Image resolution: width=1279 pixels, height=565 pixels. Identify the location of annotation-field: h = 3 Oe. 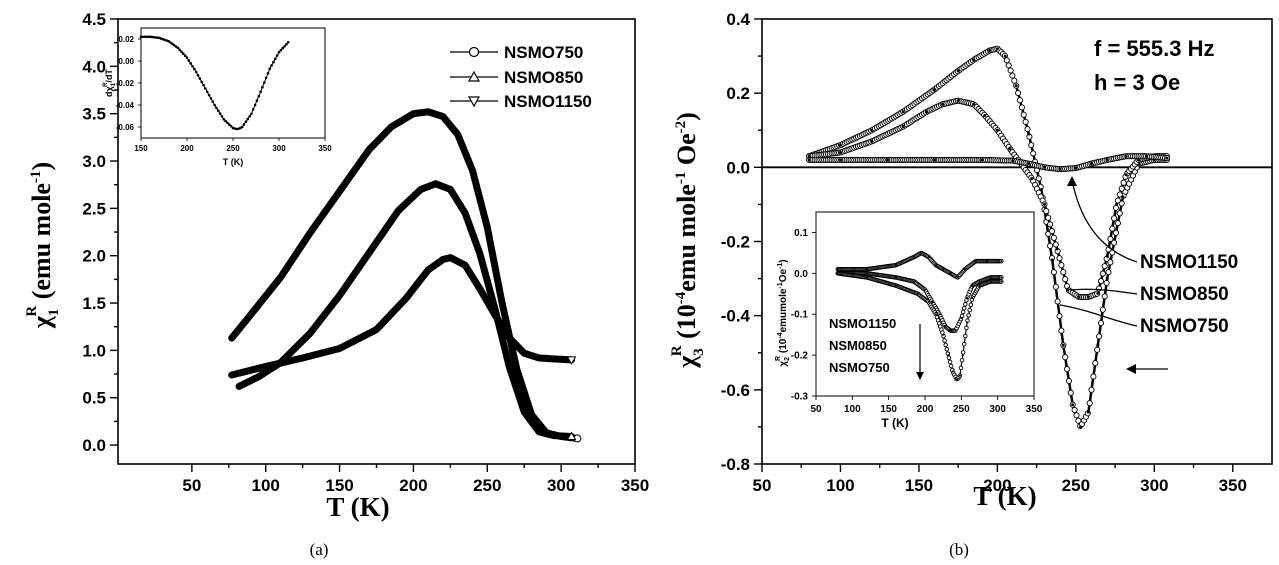
(1137, 82).